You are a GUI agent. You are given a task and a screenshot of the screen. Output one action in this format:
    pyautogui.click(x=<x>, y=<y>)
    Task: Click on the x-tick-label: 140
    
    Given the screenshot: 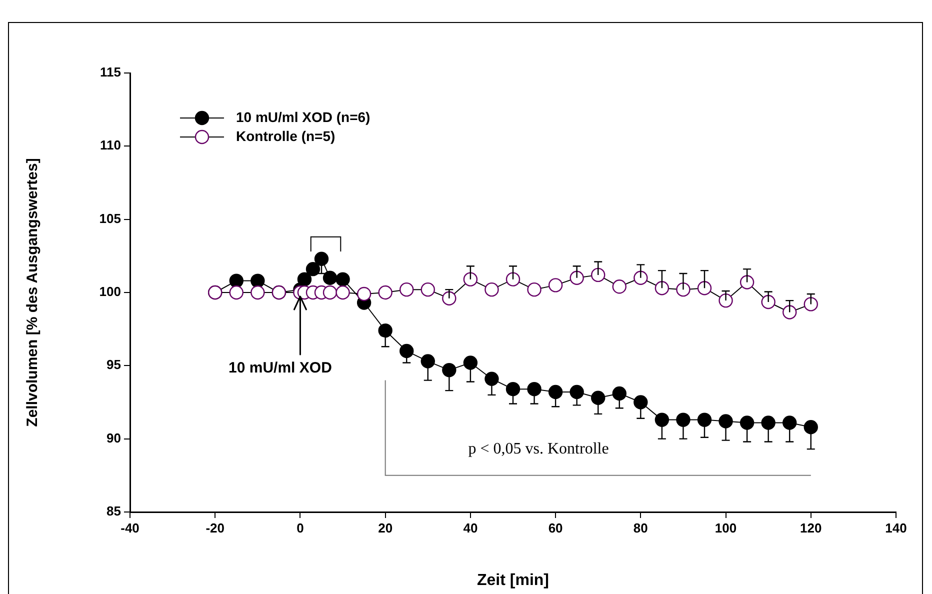 What is the action you would take?
    pyautogui.click(x=896, y=528)
    